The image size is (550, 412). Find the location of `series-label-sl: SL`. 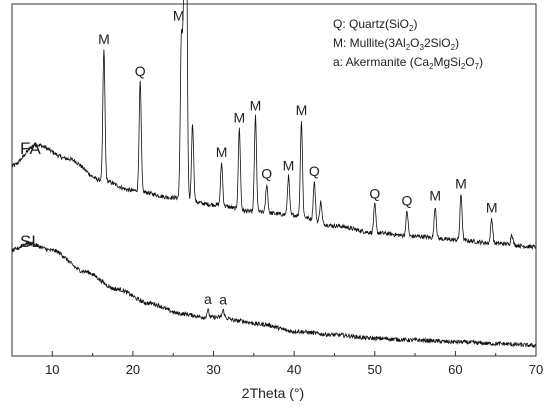

series-label-sl: SL is located at coordinates (30, 241).